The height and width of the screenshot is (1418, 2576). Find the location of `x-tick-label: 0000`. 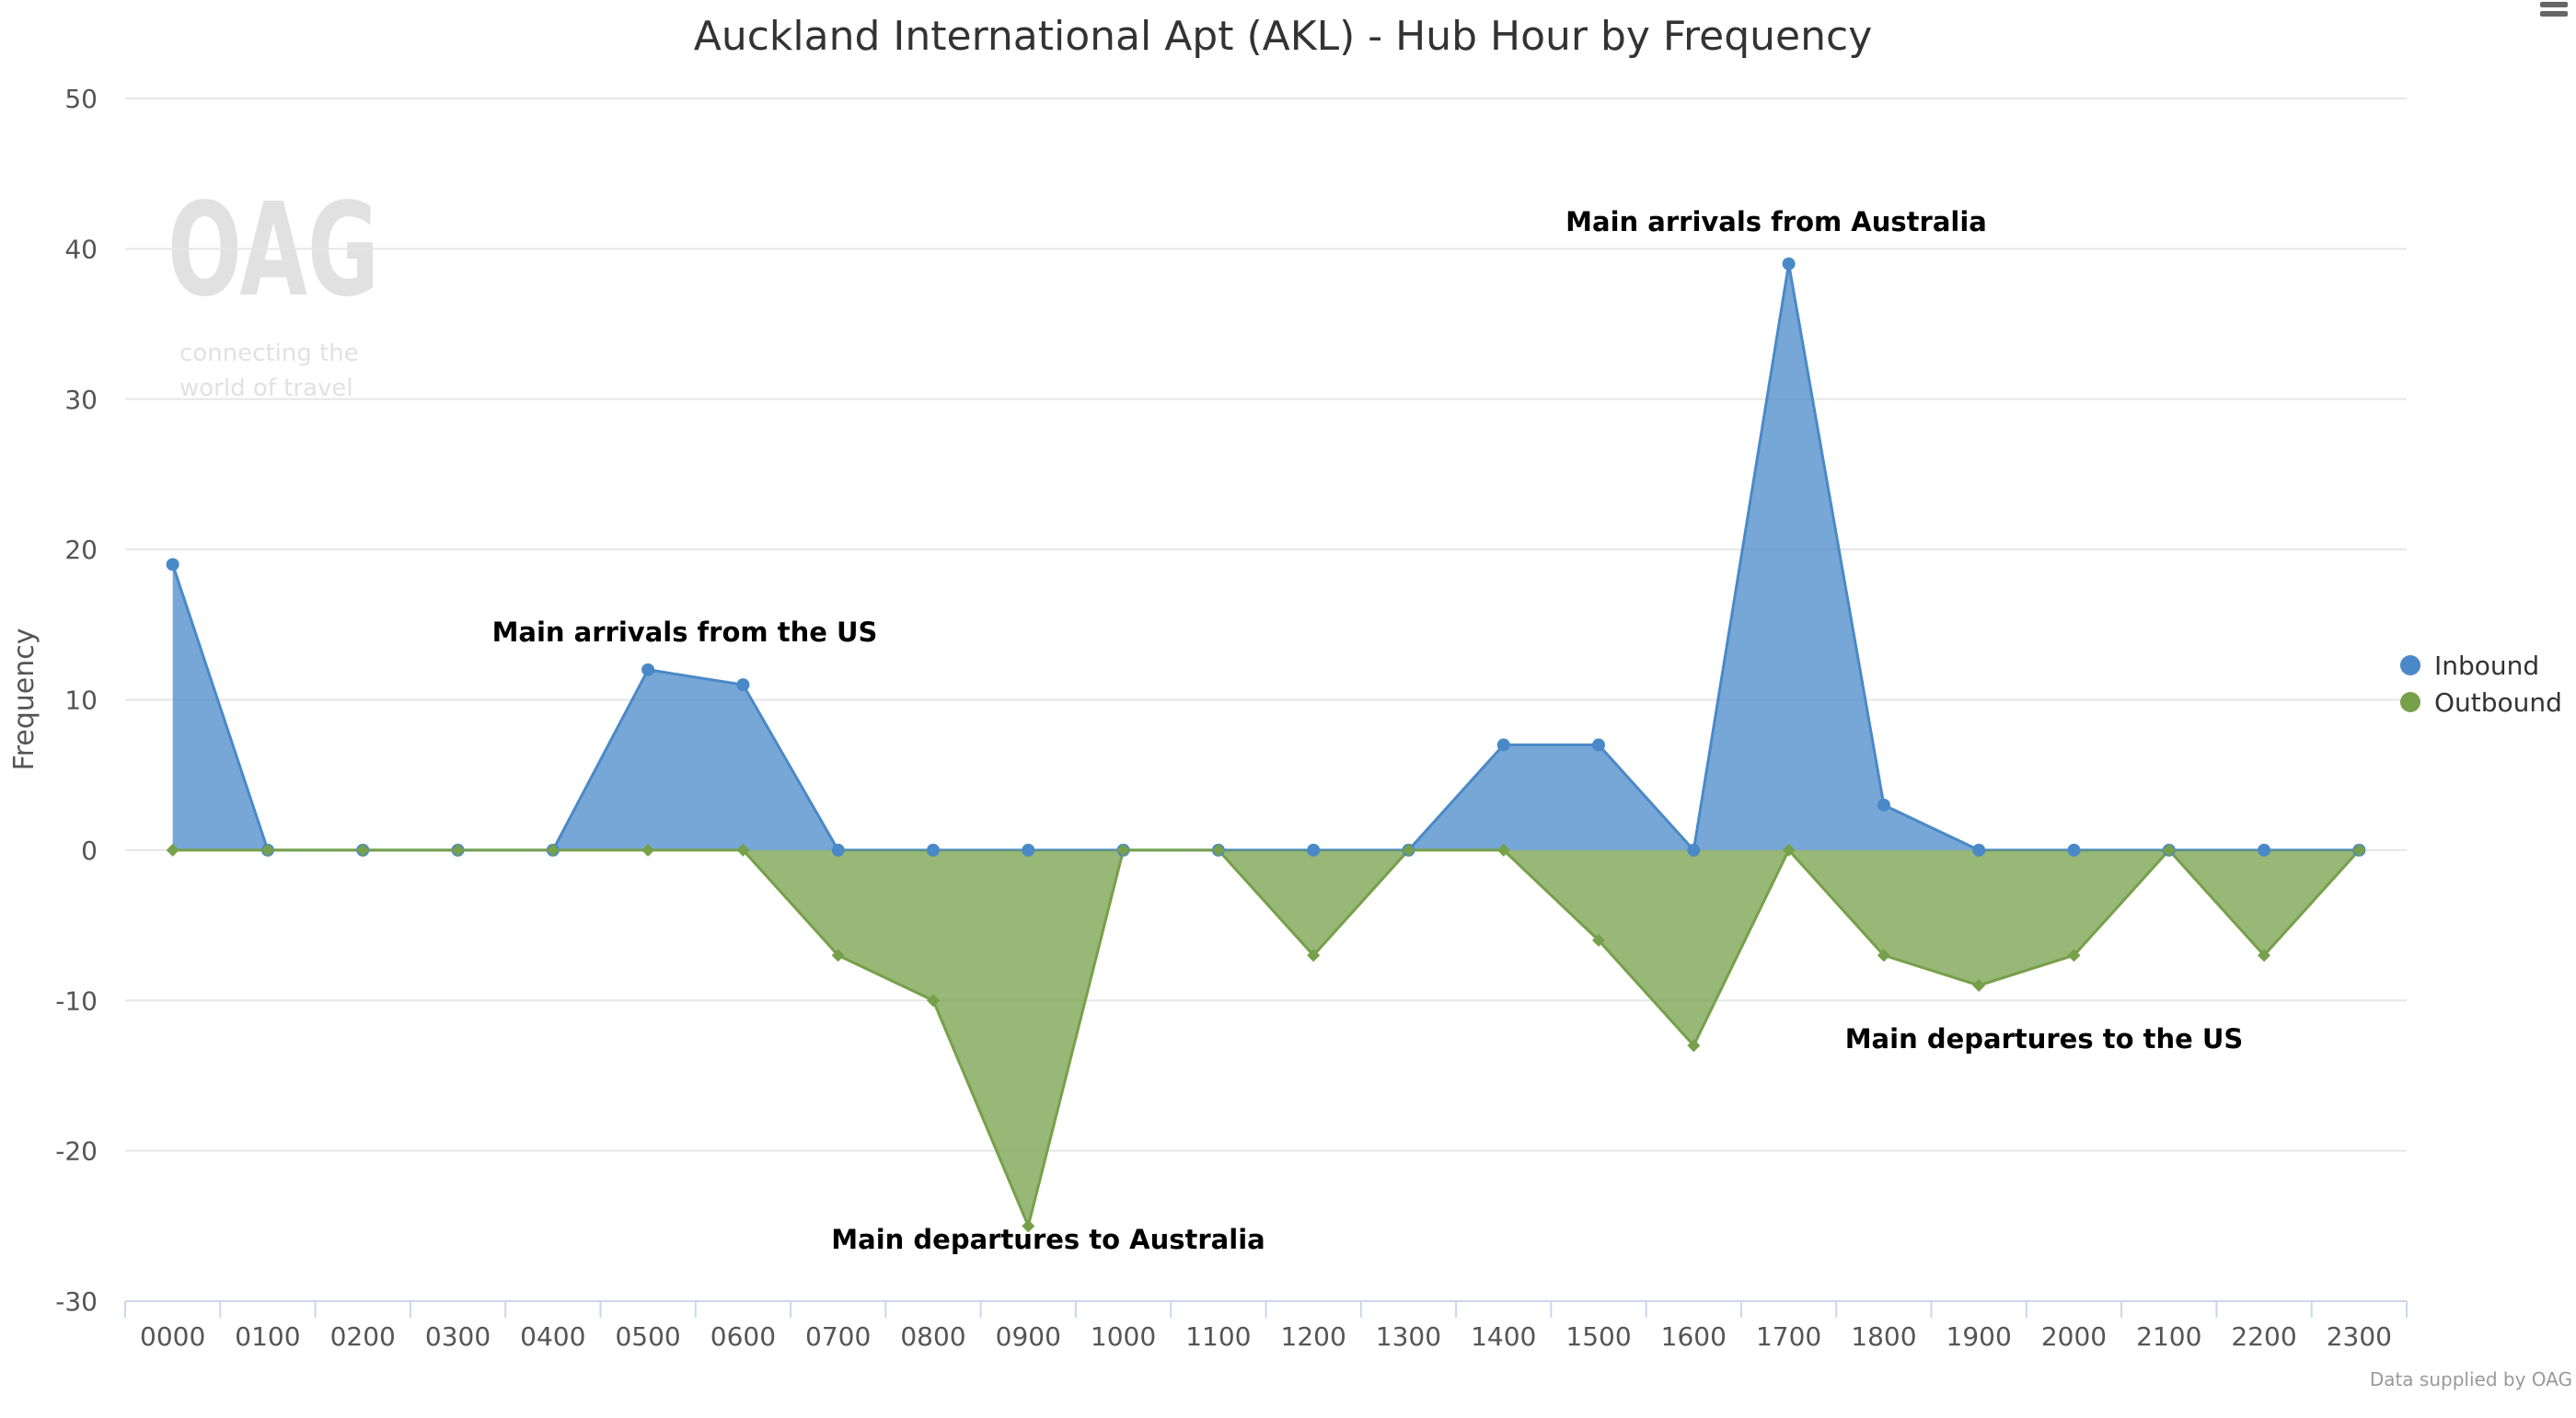

x-tick-label: 0000 is located at coordinates (172, 1336).